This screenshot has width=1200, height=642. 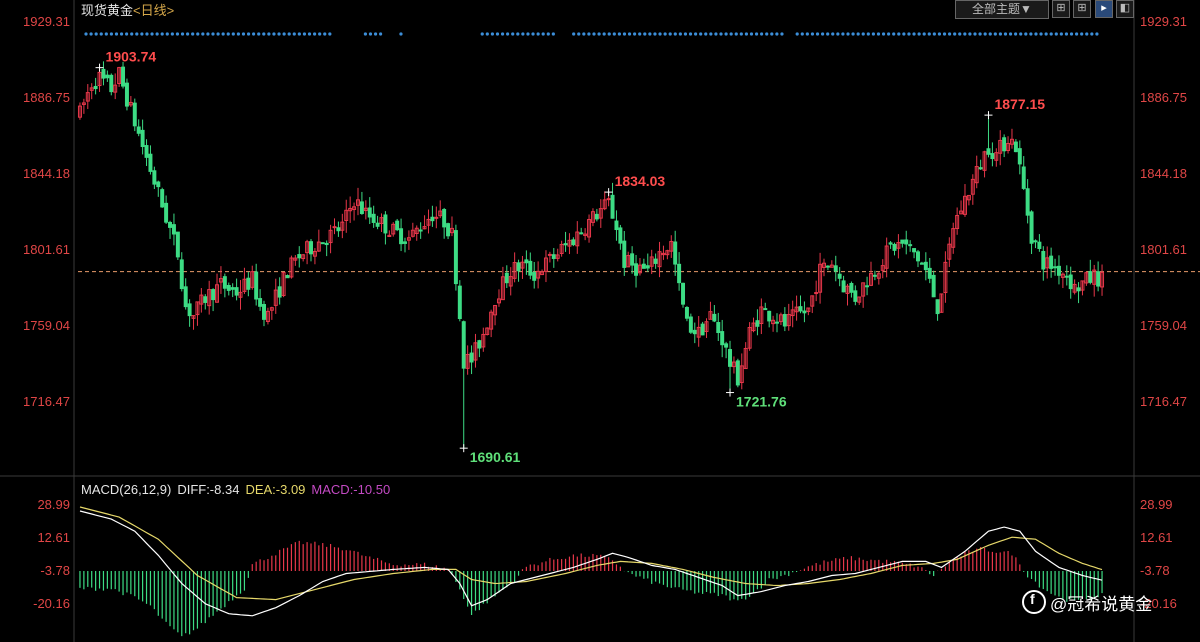 What do you see at coordinates (1163, 249) in the screenshot?
I see `y-tick-label-right: 1801.61` at bounding box center [1163, 249].